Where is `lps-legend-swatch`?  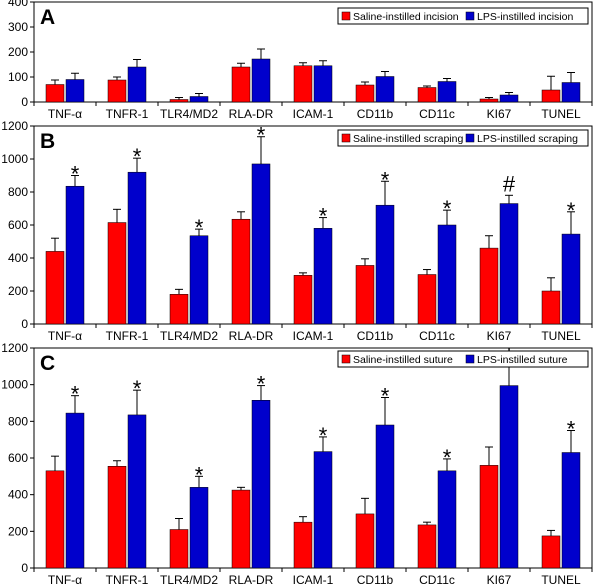
lps-legend-swatch is located at coordinates (470, 16).